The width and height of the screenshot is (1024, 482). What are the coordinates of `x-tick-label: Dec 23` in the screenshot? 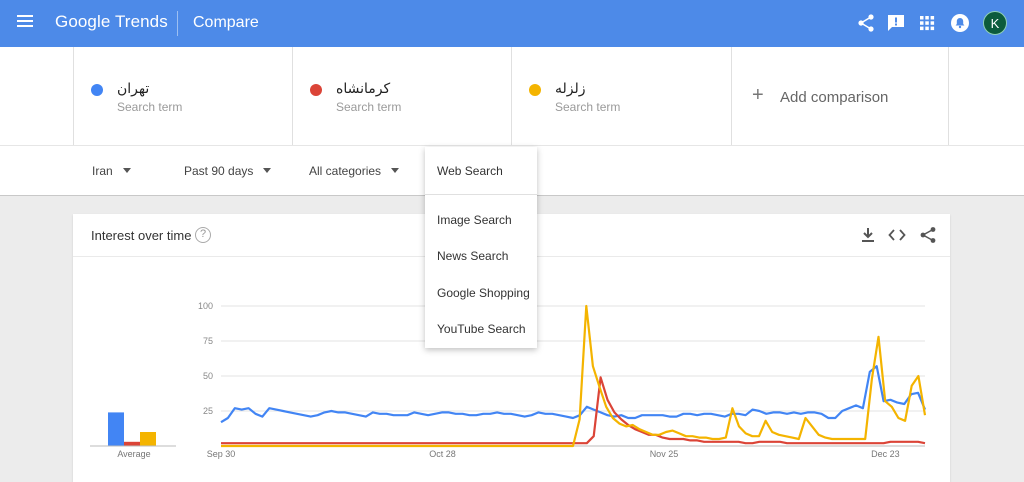 It's located at (885, 454).